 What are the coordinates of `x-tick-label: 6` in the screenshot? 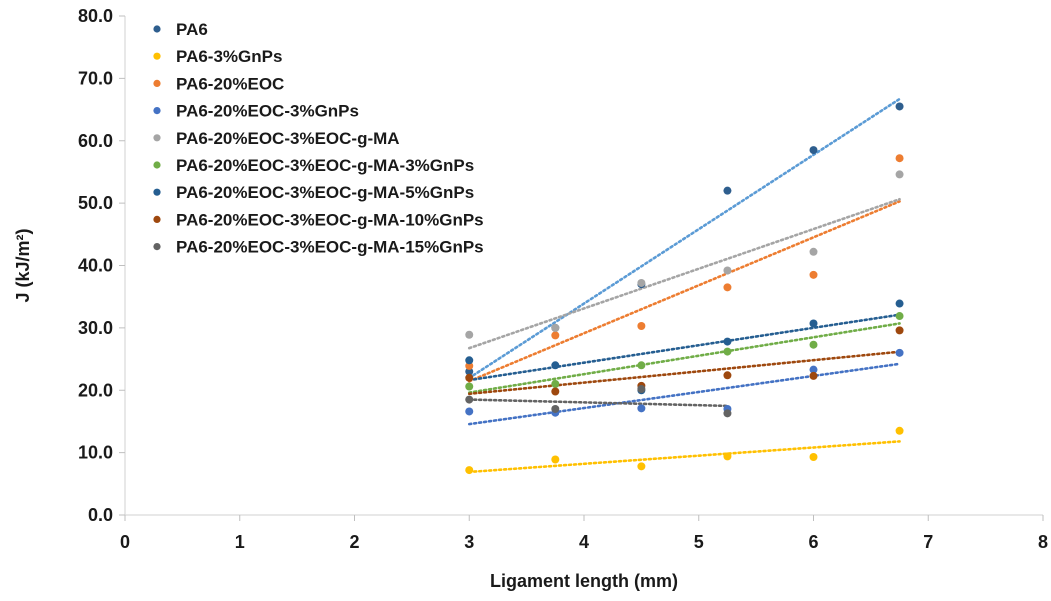 It's located at (813, 542).